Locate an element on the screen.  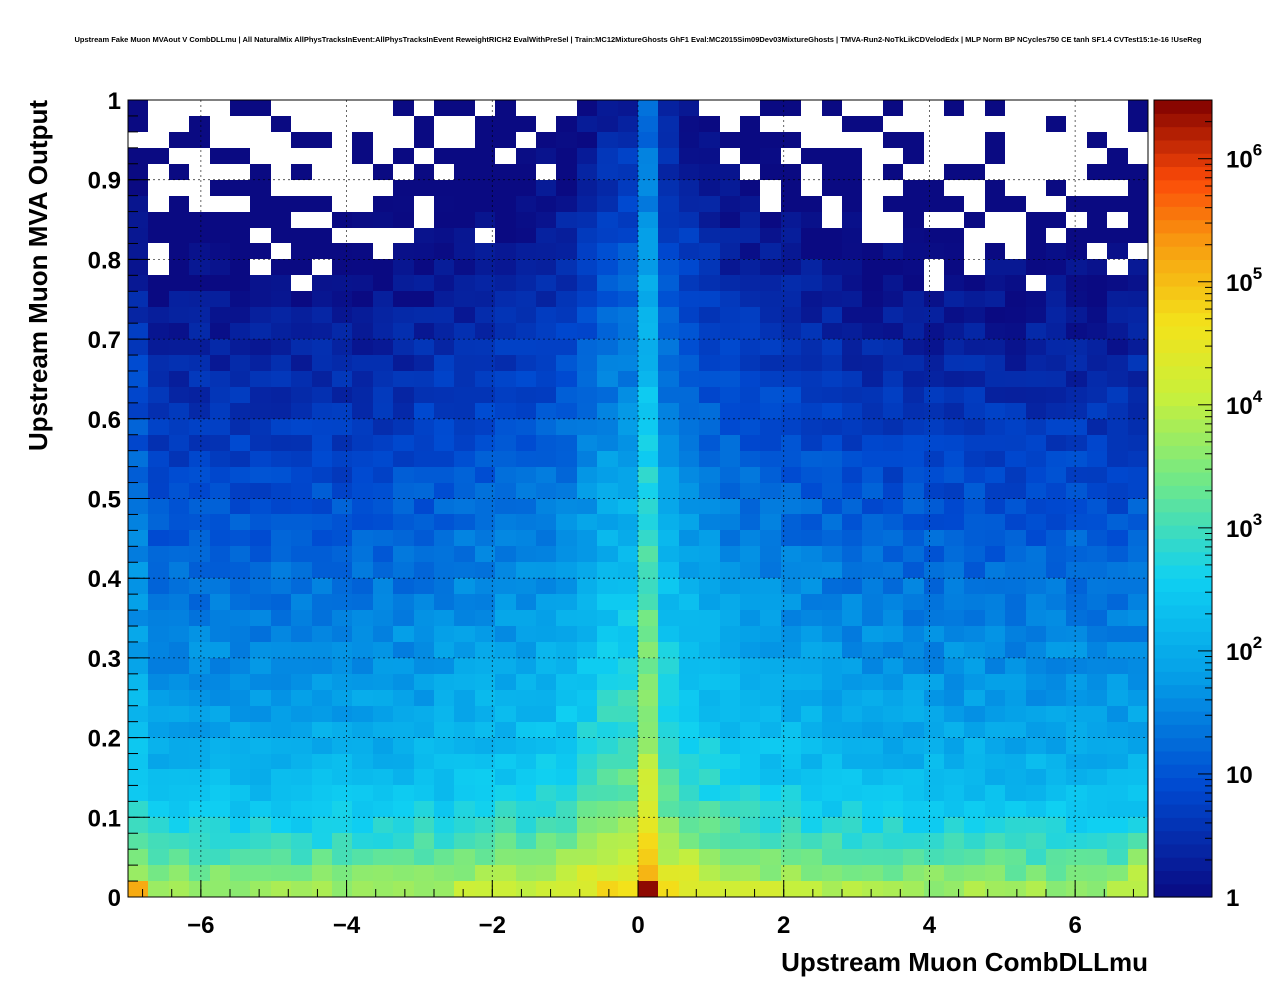
y-tick-label: 0.7 is located at coordinates (104, 340).